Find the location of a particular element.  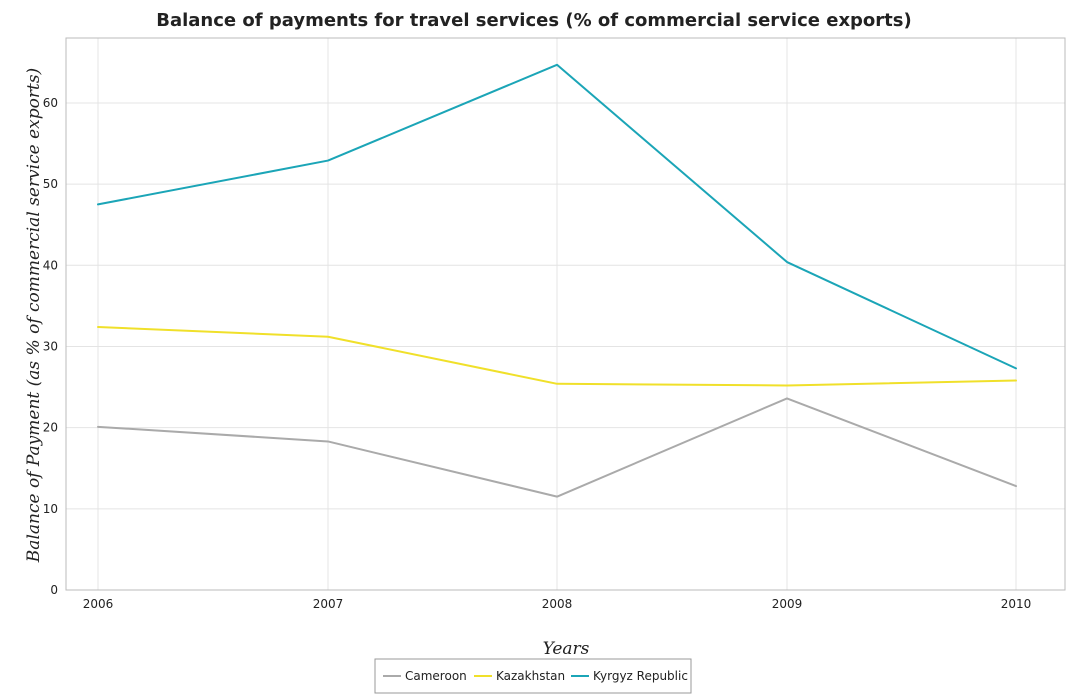

legend: Cameroon Kazakhstan Kyrgyz Republic is located at coordinates (533, 676).